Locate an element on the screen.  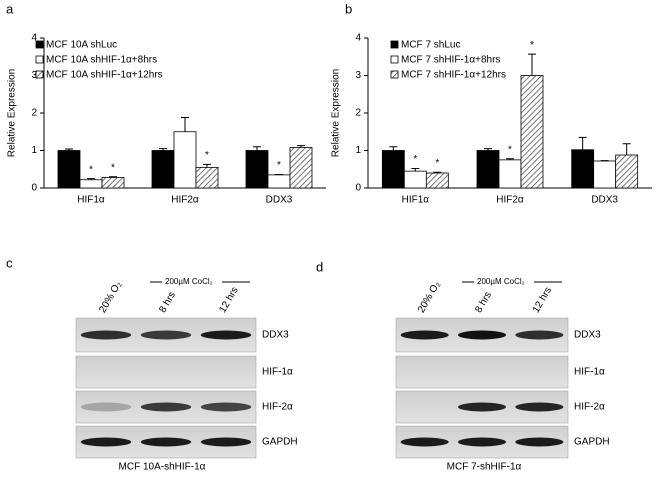
y-tick-label: 4 is located at coordinates (358, 38).